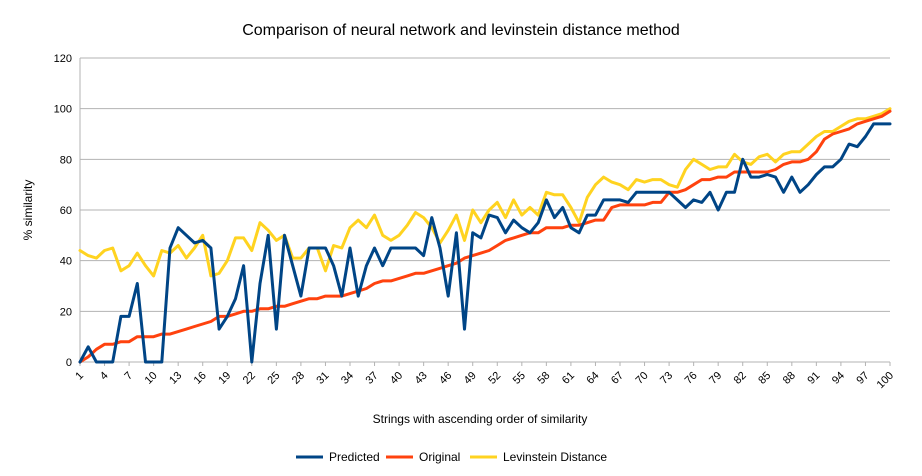 The height and width of the screenshot is (476, 922). I want to click on x-tick-label: 88, so click(789, 378).